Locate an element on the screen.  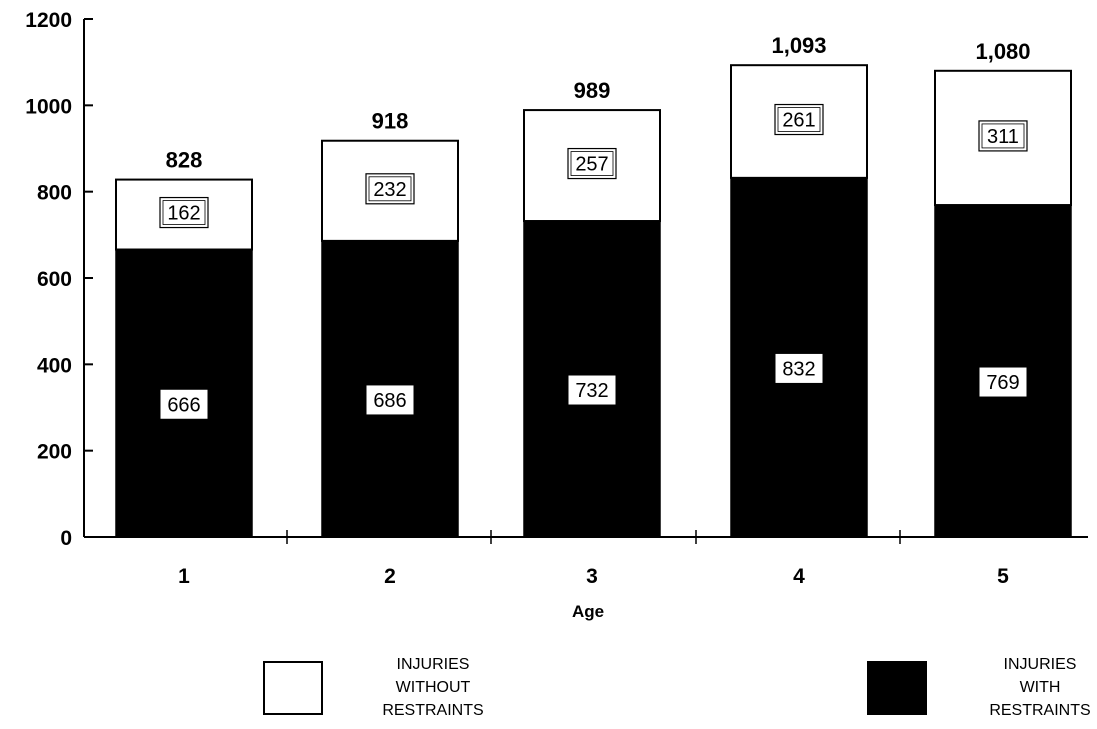
y-tick-label: 600 is located at coordinates (54, 279).